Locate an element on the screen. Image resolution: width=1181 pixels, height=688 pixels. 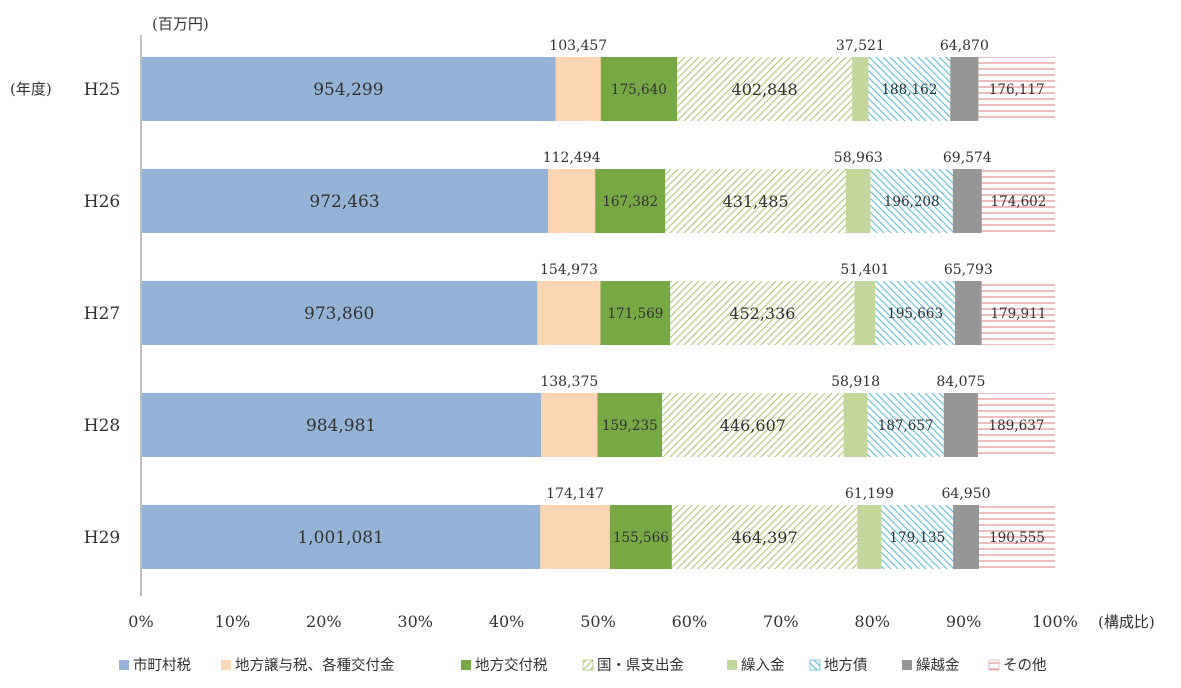
data-label: 37,521 is located at coordinates (860, 46).